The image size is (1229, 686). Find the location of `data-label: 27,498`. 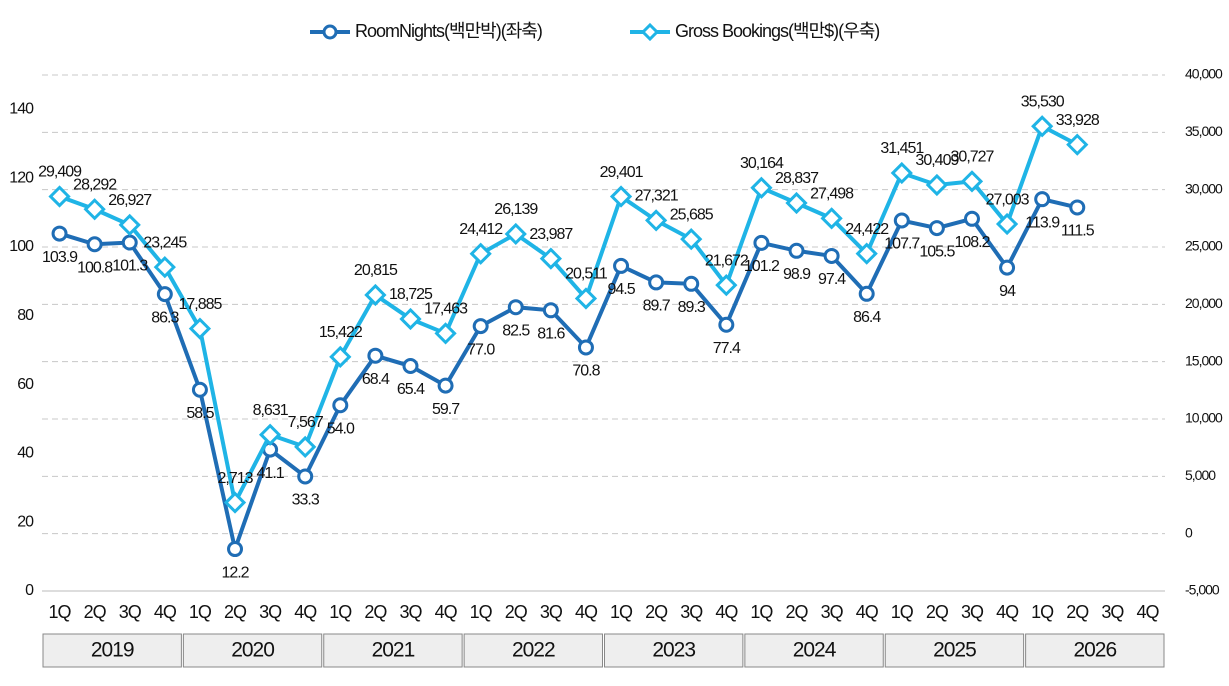

data-label: 27,498 is located at coordinates (832, 194).